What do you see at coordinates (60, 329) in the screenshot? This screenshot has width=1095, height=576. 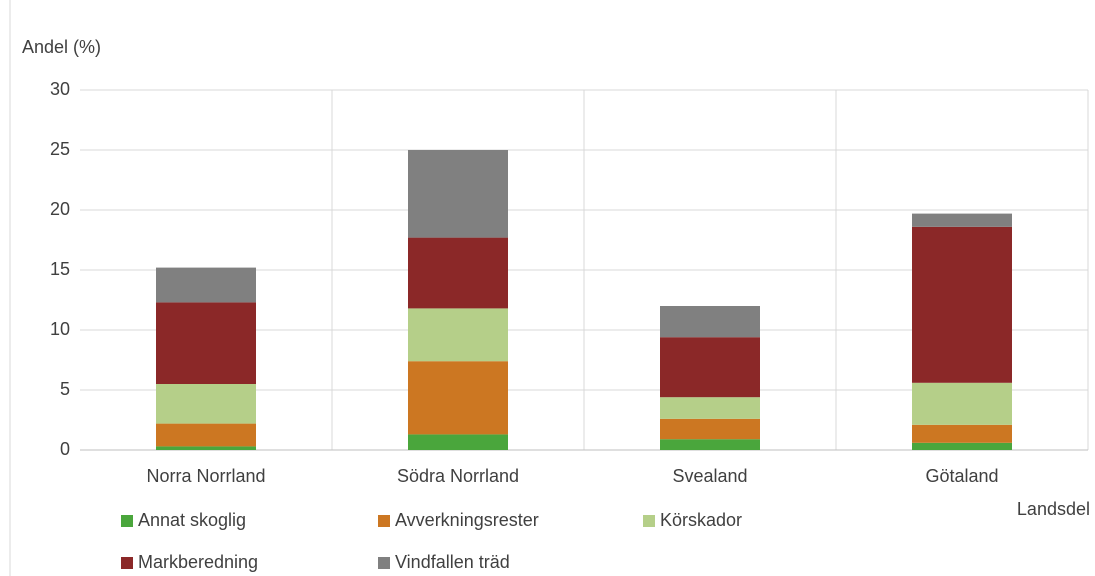 I see `y-tick-label: 10` at bounding box center [60, 329].